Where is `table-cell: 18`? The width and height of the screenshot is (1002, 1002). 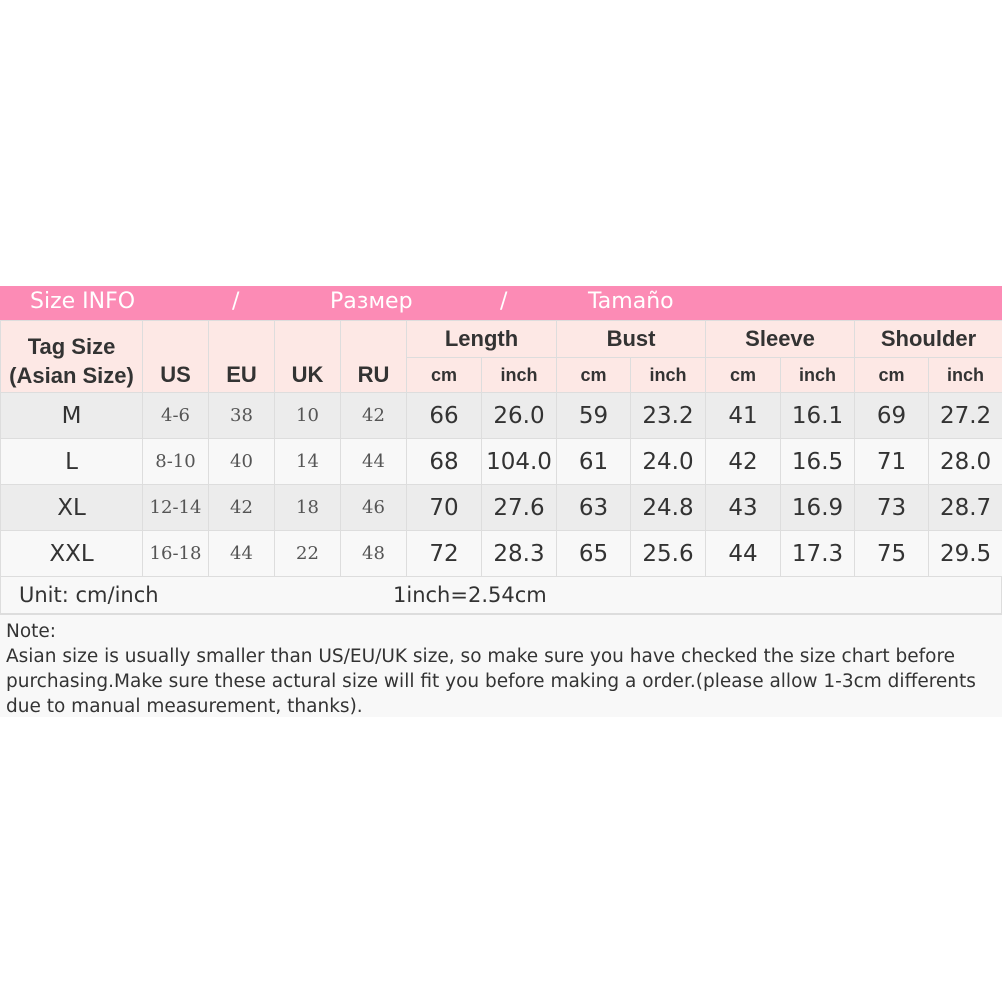
table-cell: 18 is located at coordinates (307, 507).